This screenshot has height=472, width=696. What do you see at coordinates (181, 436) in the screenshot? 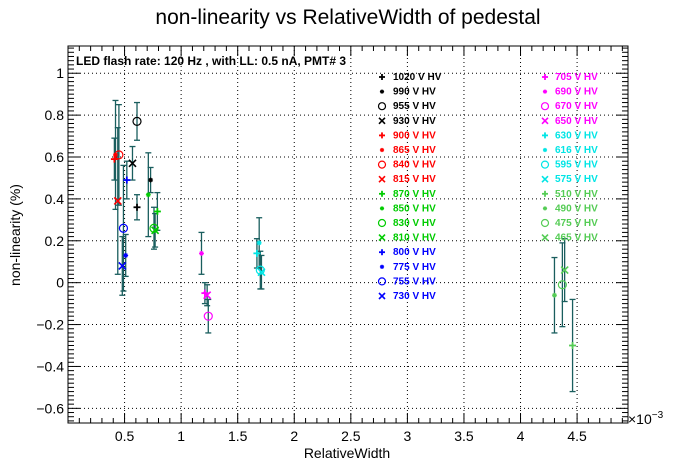
I see `x-tick-label-1: 1` at bounding box center [181, 436].